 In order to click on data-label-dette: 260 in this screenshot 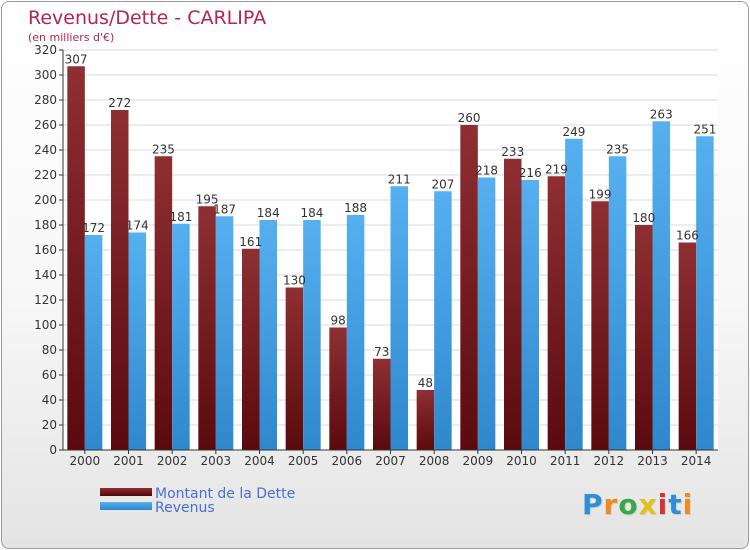, I will do `click(469, 118)`.